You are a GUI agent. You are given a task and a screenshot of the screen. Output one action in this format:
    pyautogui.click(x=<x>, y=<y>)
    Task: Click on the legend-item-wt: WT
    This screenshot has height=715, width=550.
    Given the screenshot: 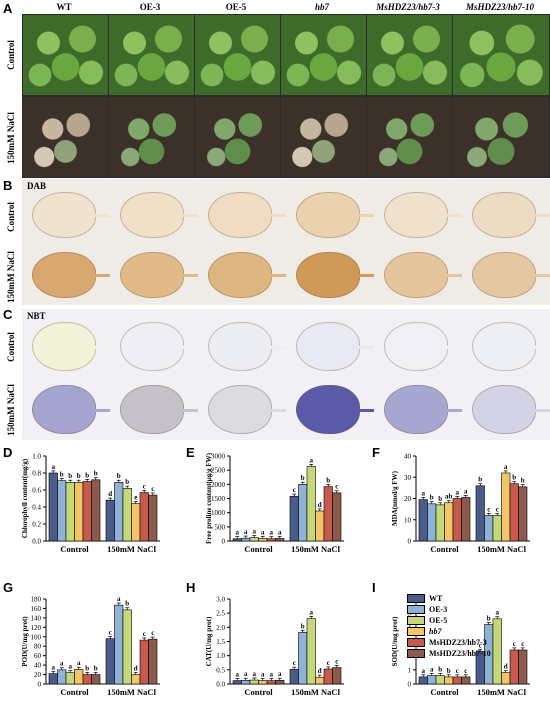 What is the action you would take?
    pyautogui.click(x=449, y=598)
    